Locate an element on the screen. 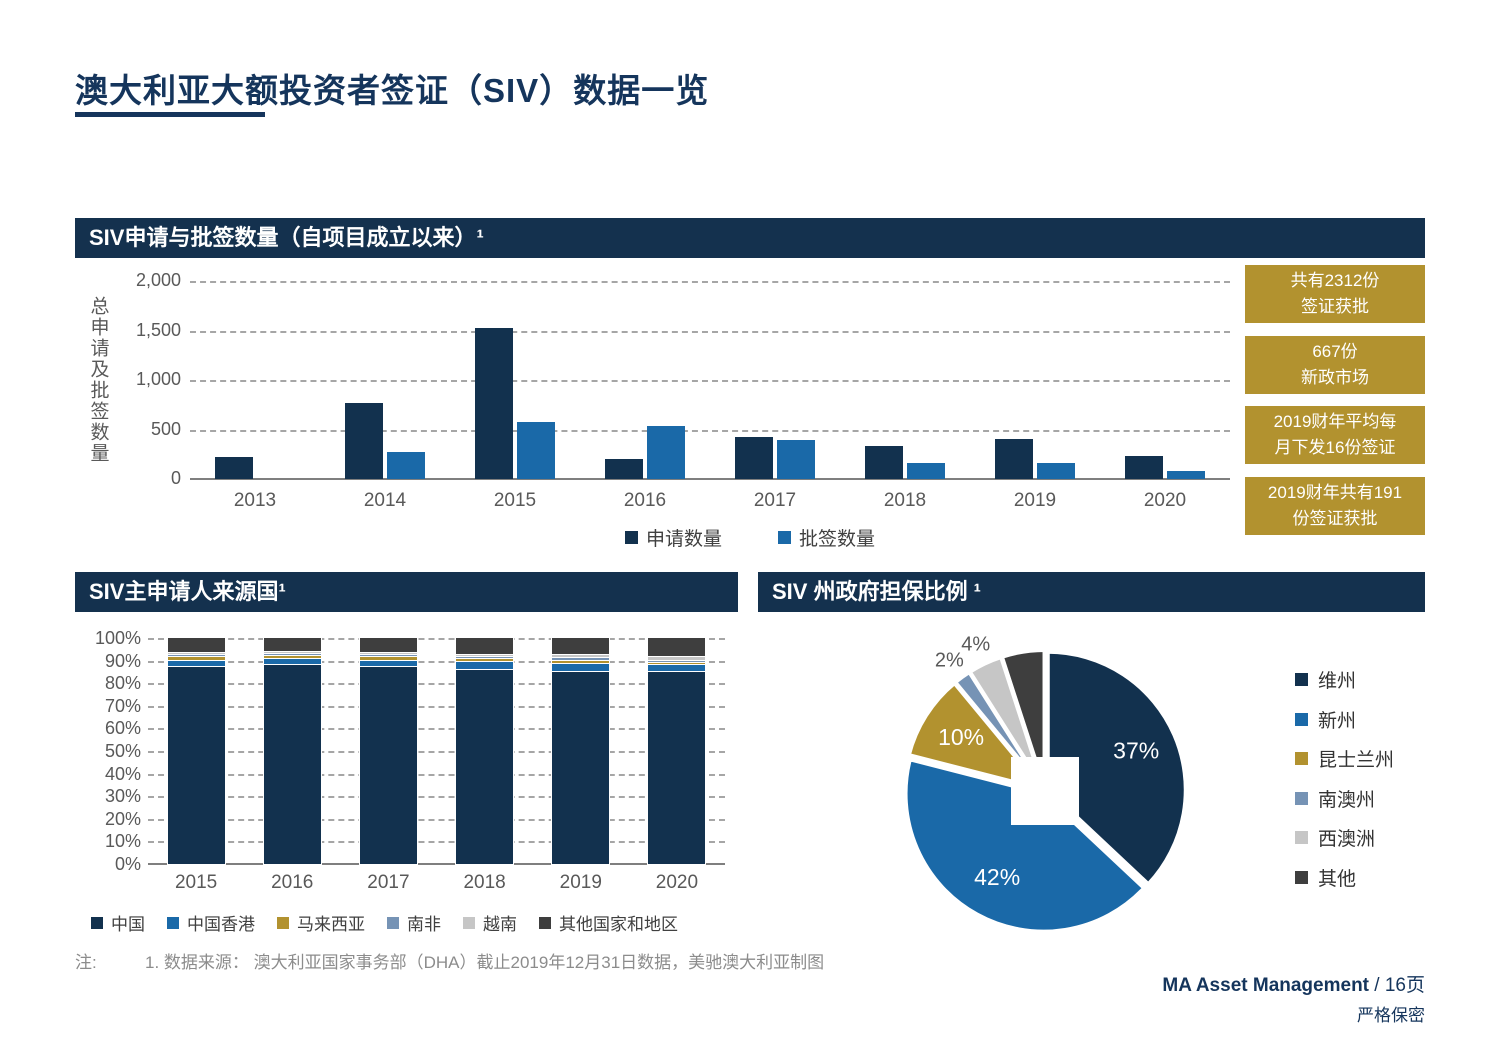 The height and width of the screenshot is (1038, 1500). x-label-2020: 2020 is located at coordinates (677, 882).